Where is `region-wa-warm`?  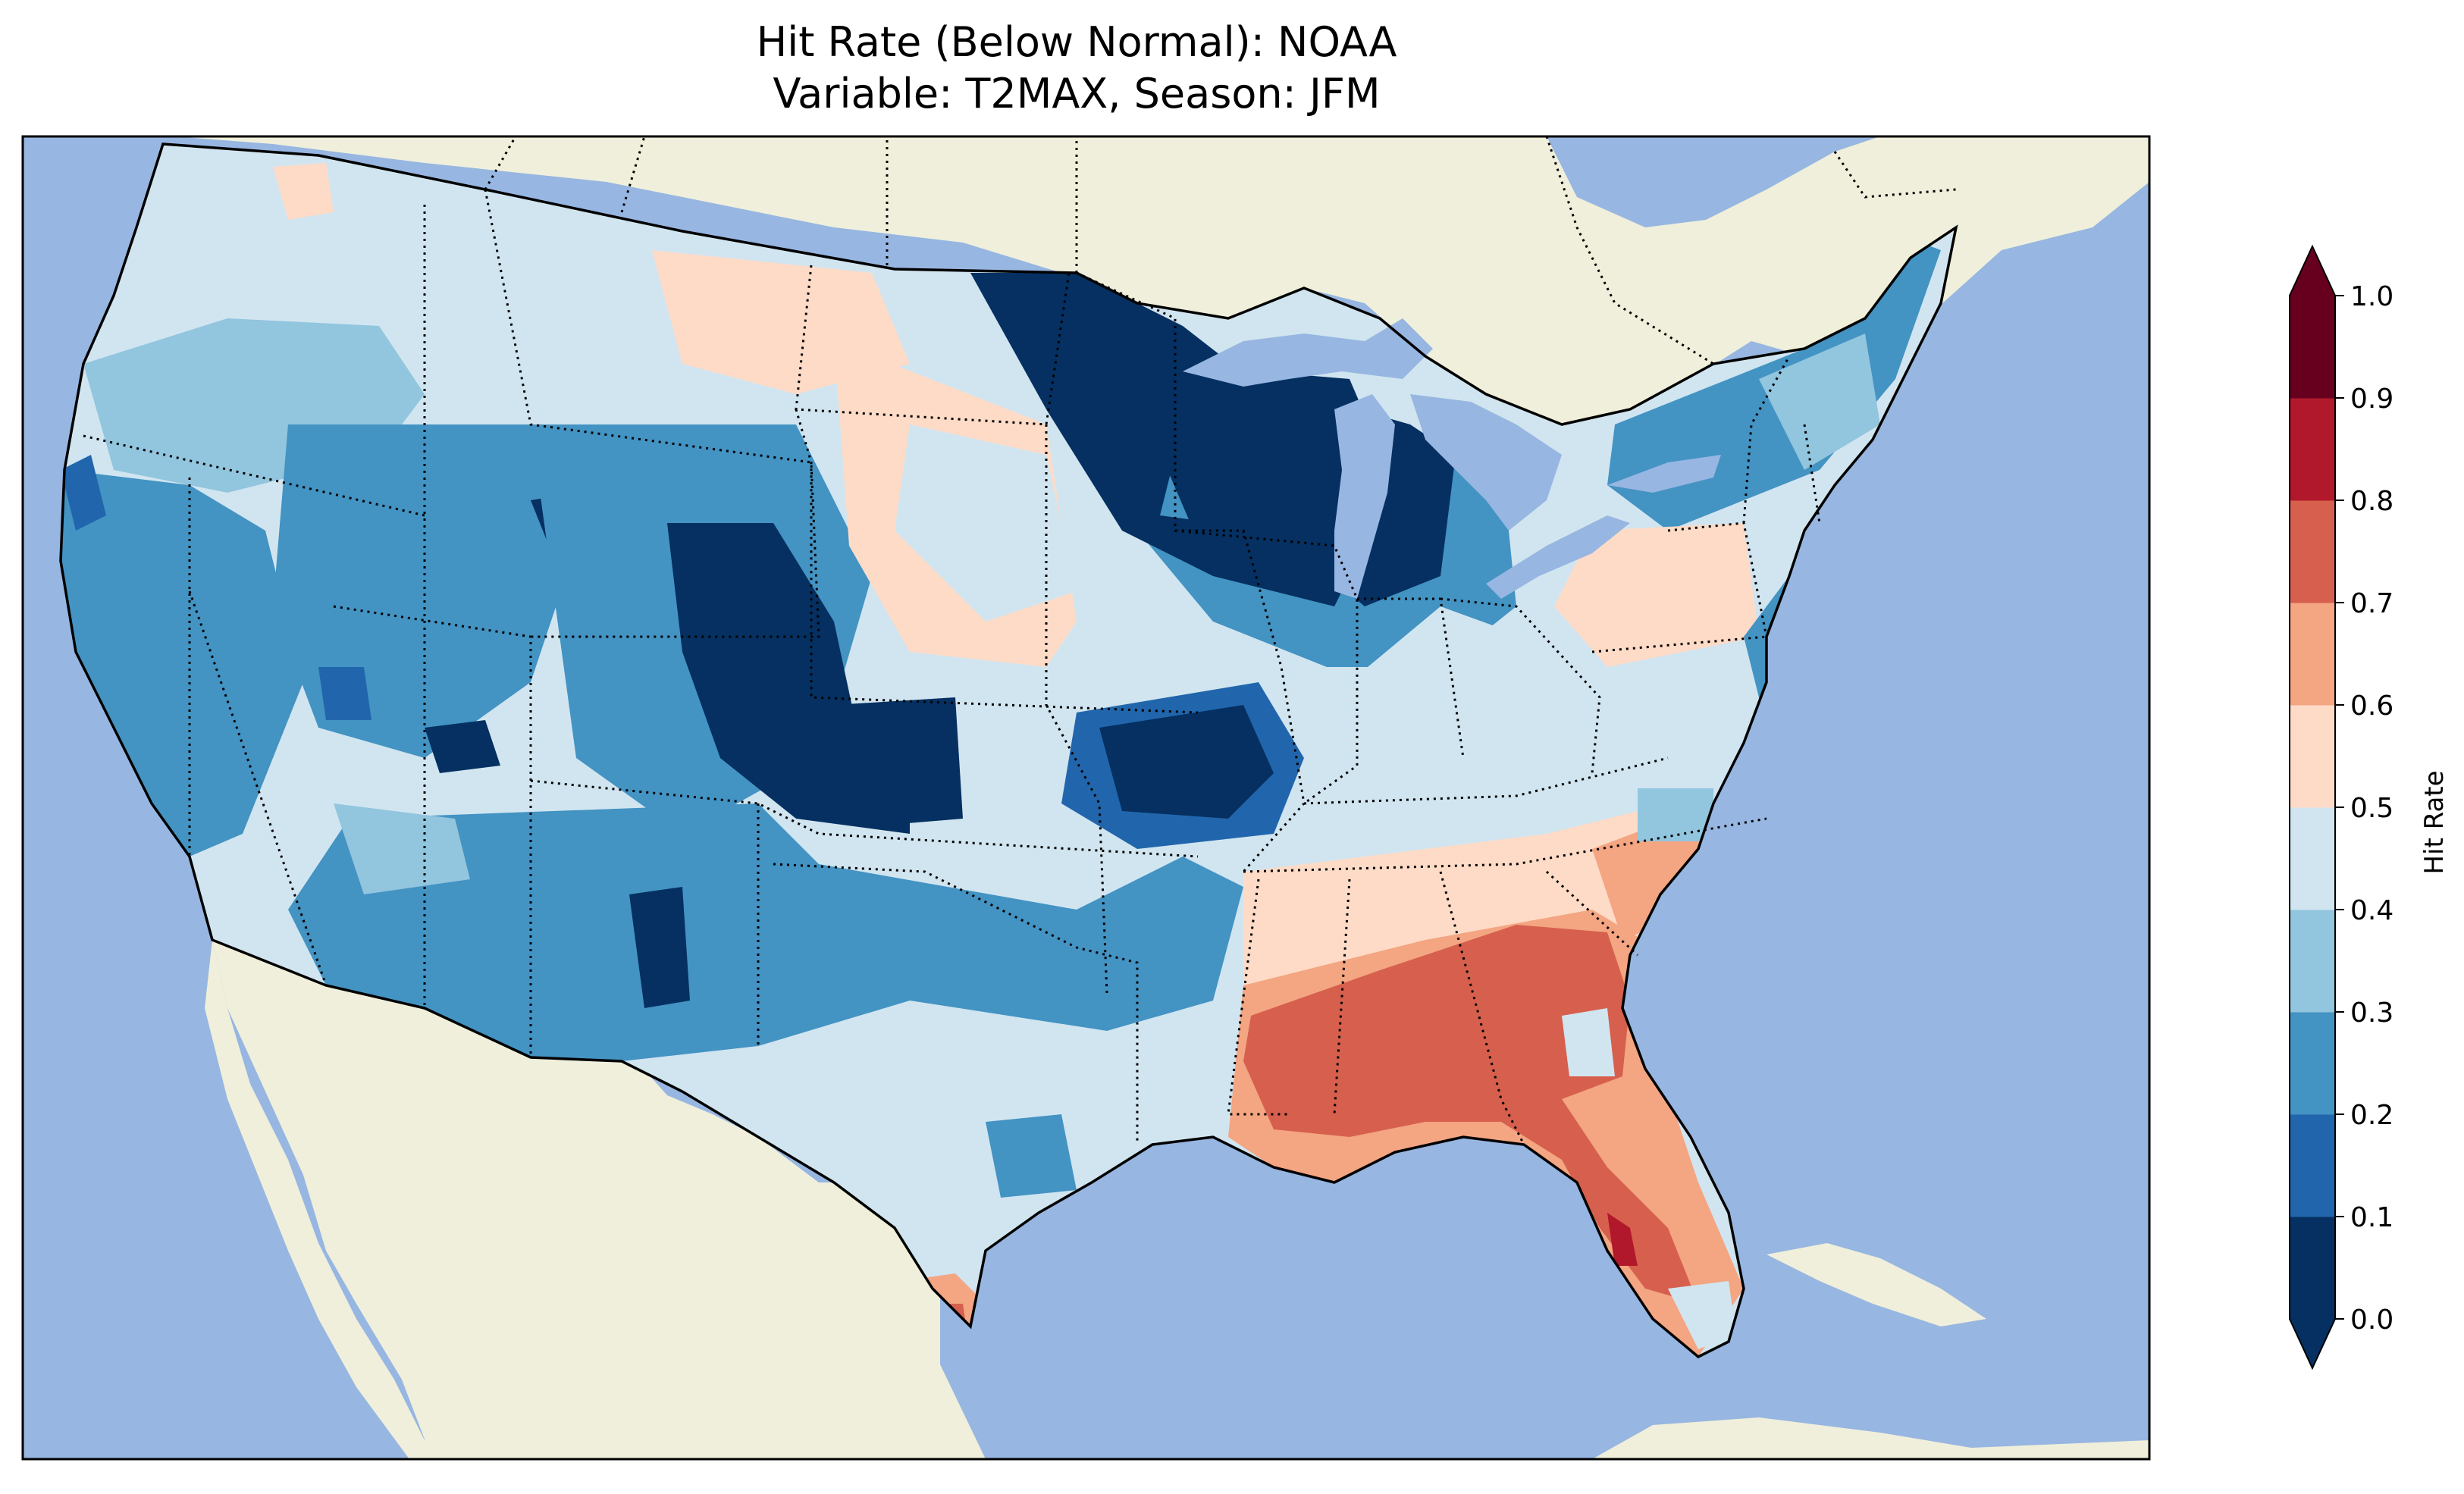
region-wa-warm is located at coordinates (304, 191).